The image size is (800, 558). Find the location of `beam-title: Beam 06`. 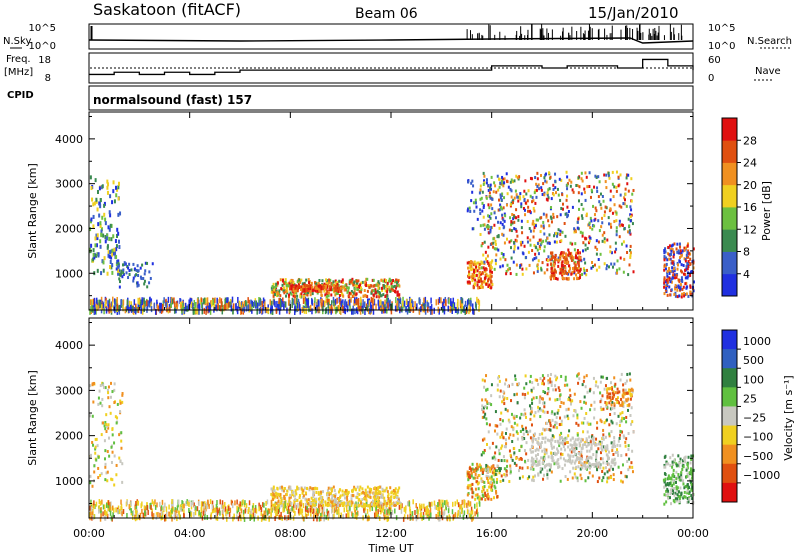

beam-title: Beam 06 is located at coordinates (386, 14).